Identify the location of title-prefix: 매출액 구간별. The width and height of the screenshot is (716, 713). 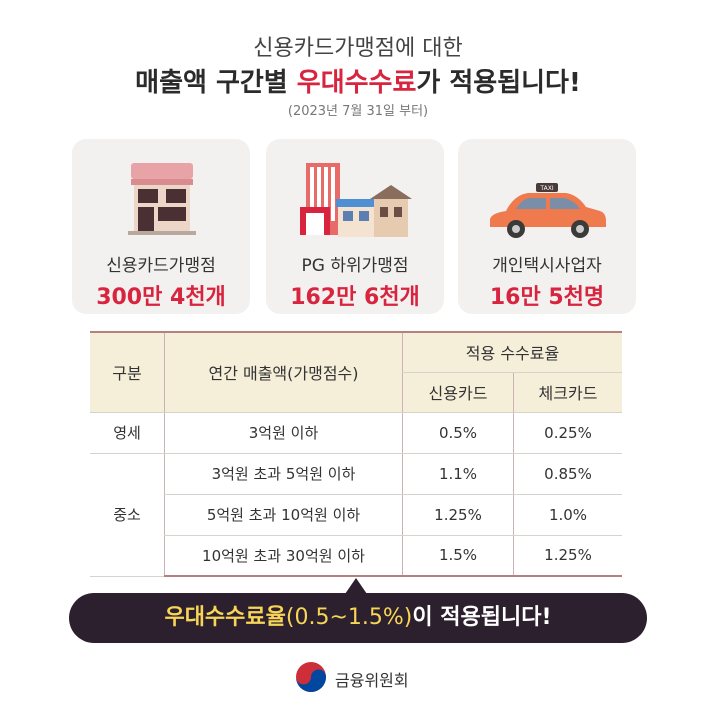
(216, 83).